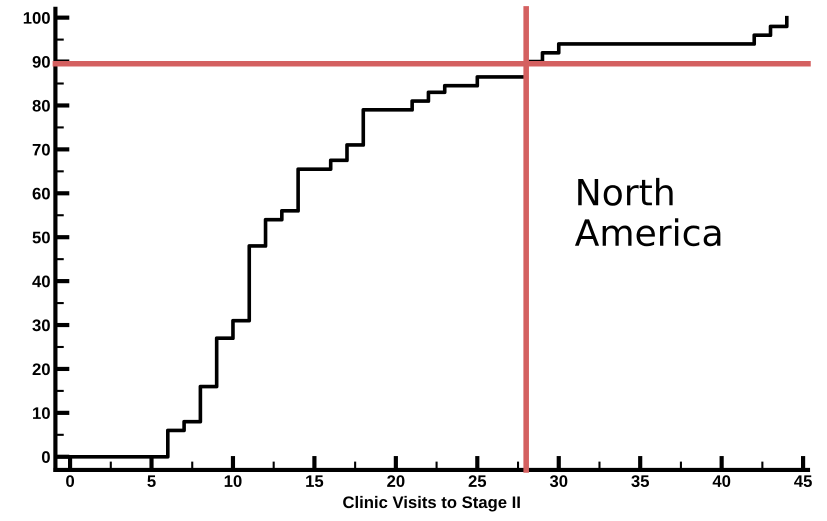 The height and width of the screenshot is (521, 827). I want to click on y-tick-label: 20, so click(41, 369).